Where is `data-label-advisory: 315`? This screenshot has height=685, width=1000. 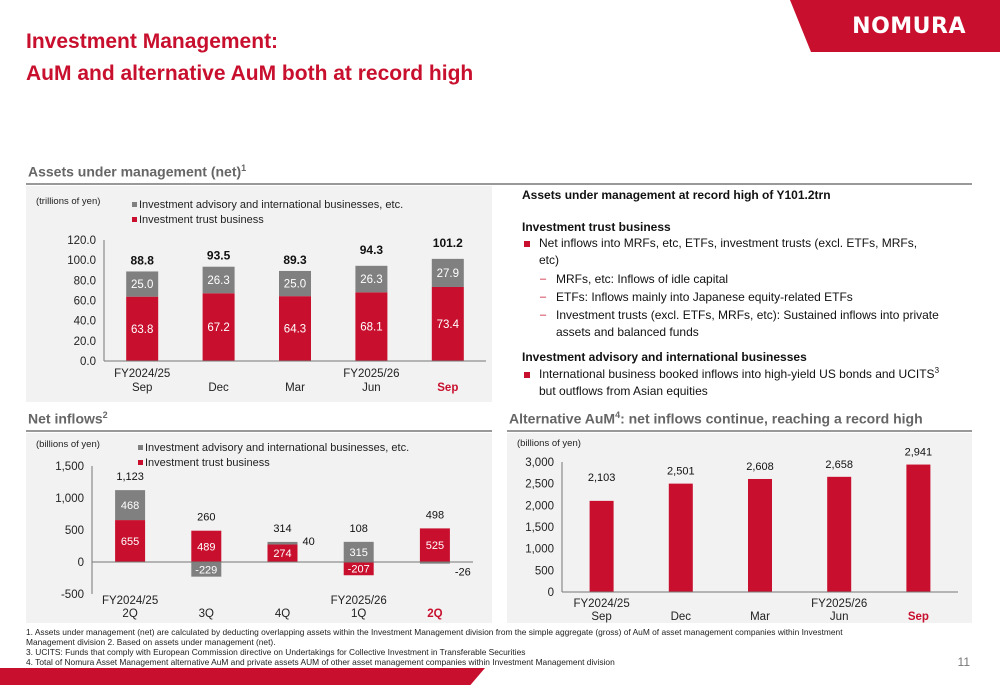
data-label-advisory: 315 is located at coordinates (359, 553).